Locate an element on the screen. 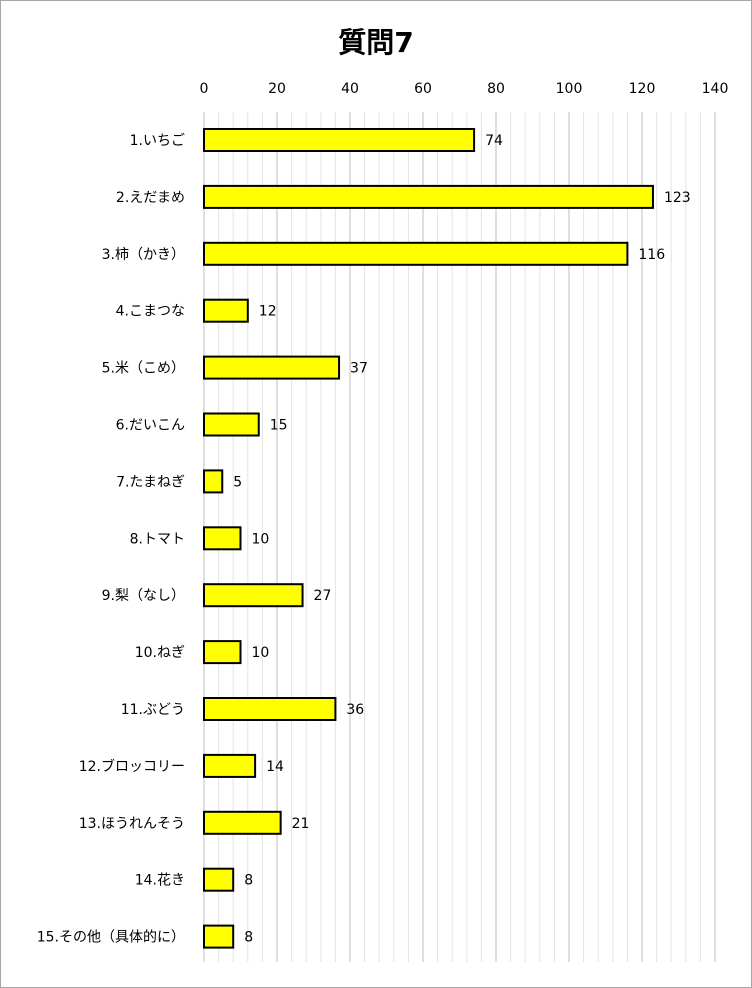 This screenshot has height=988, width=752. x-tick-label: 120 is located at coordinates (642, 89).